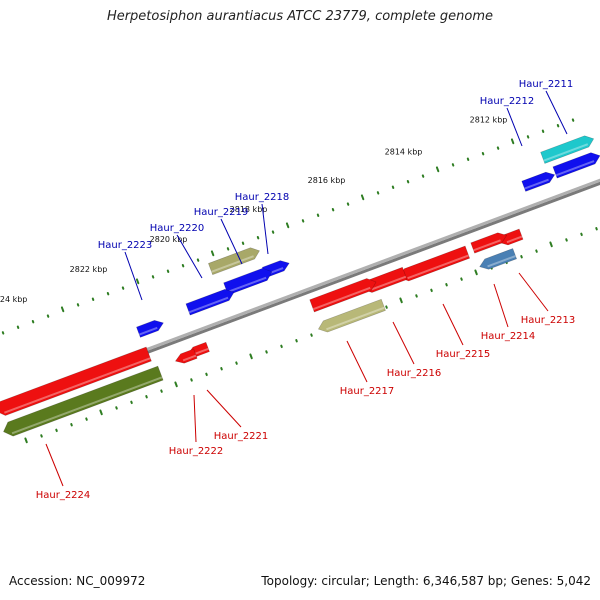 The image size is (600, 600). Describe the element at coordinates (463, 354) in the screenshot. I see `gene-label: Haur_2215` at that location.